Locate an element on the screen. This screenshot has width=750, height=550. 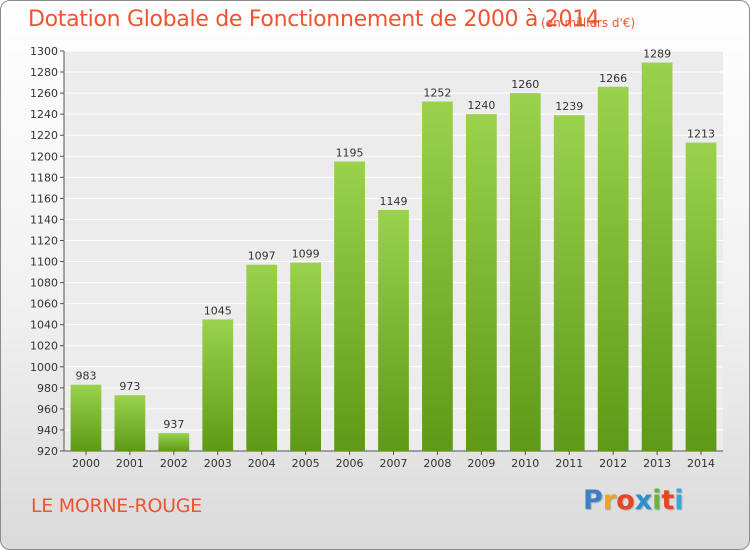
y-tick-label: 1180 is located at coordinates (44, 177).